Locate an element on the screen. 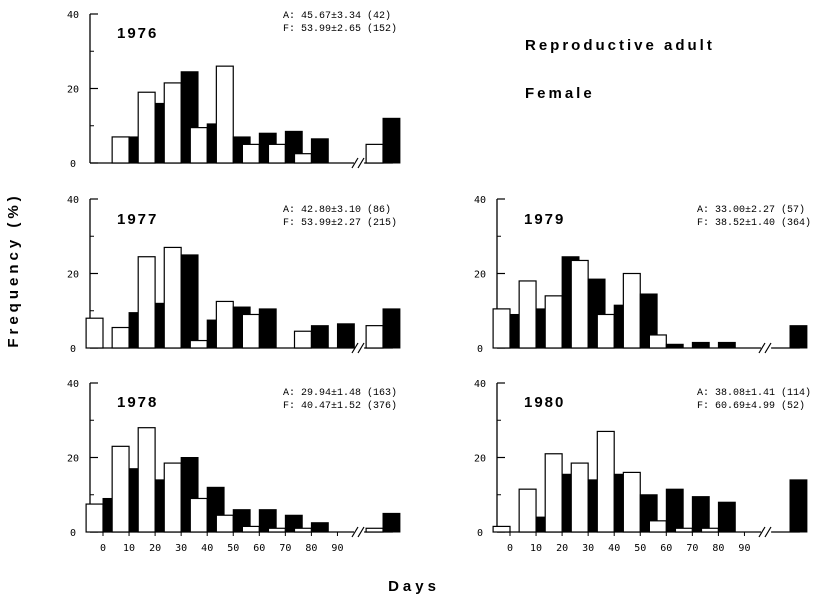 The image size is (828, 603). stat-A-label: A: 42.80±3.10 (86) is located at coordinates (337, 210).